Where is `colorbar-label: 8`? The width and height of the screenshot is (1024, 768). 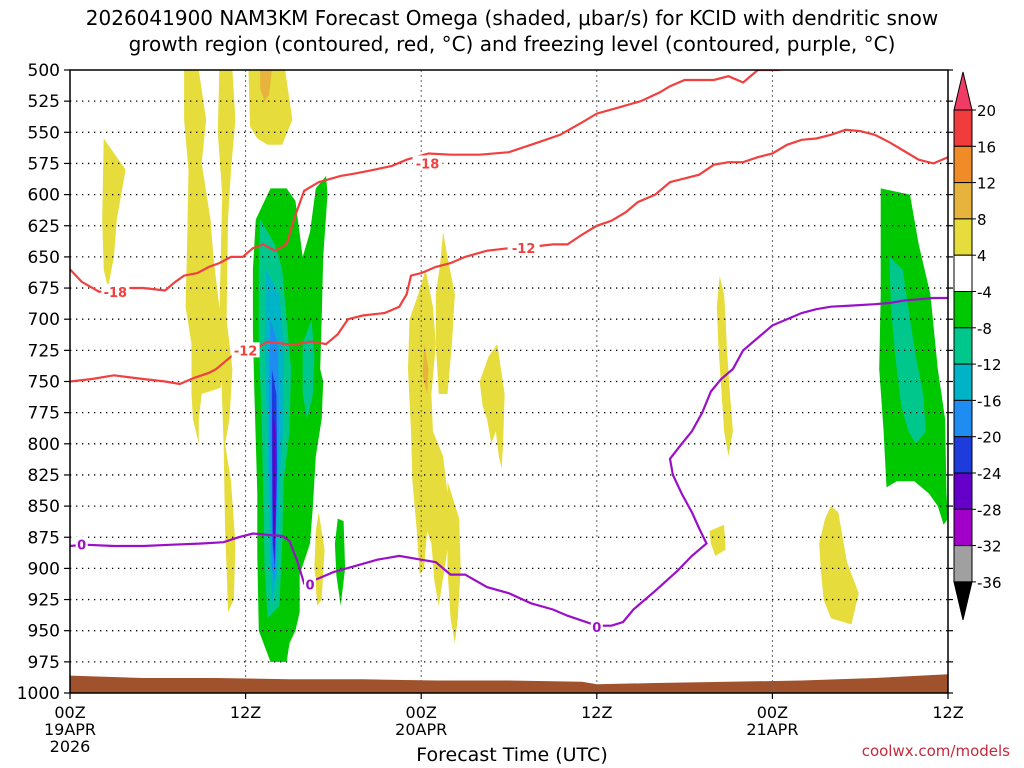
colorbar-label: 8 is located at coordinates (982, 220).